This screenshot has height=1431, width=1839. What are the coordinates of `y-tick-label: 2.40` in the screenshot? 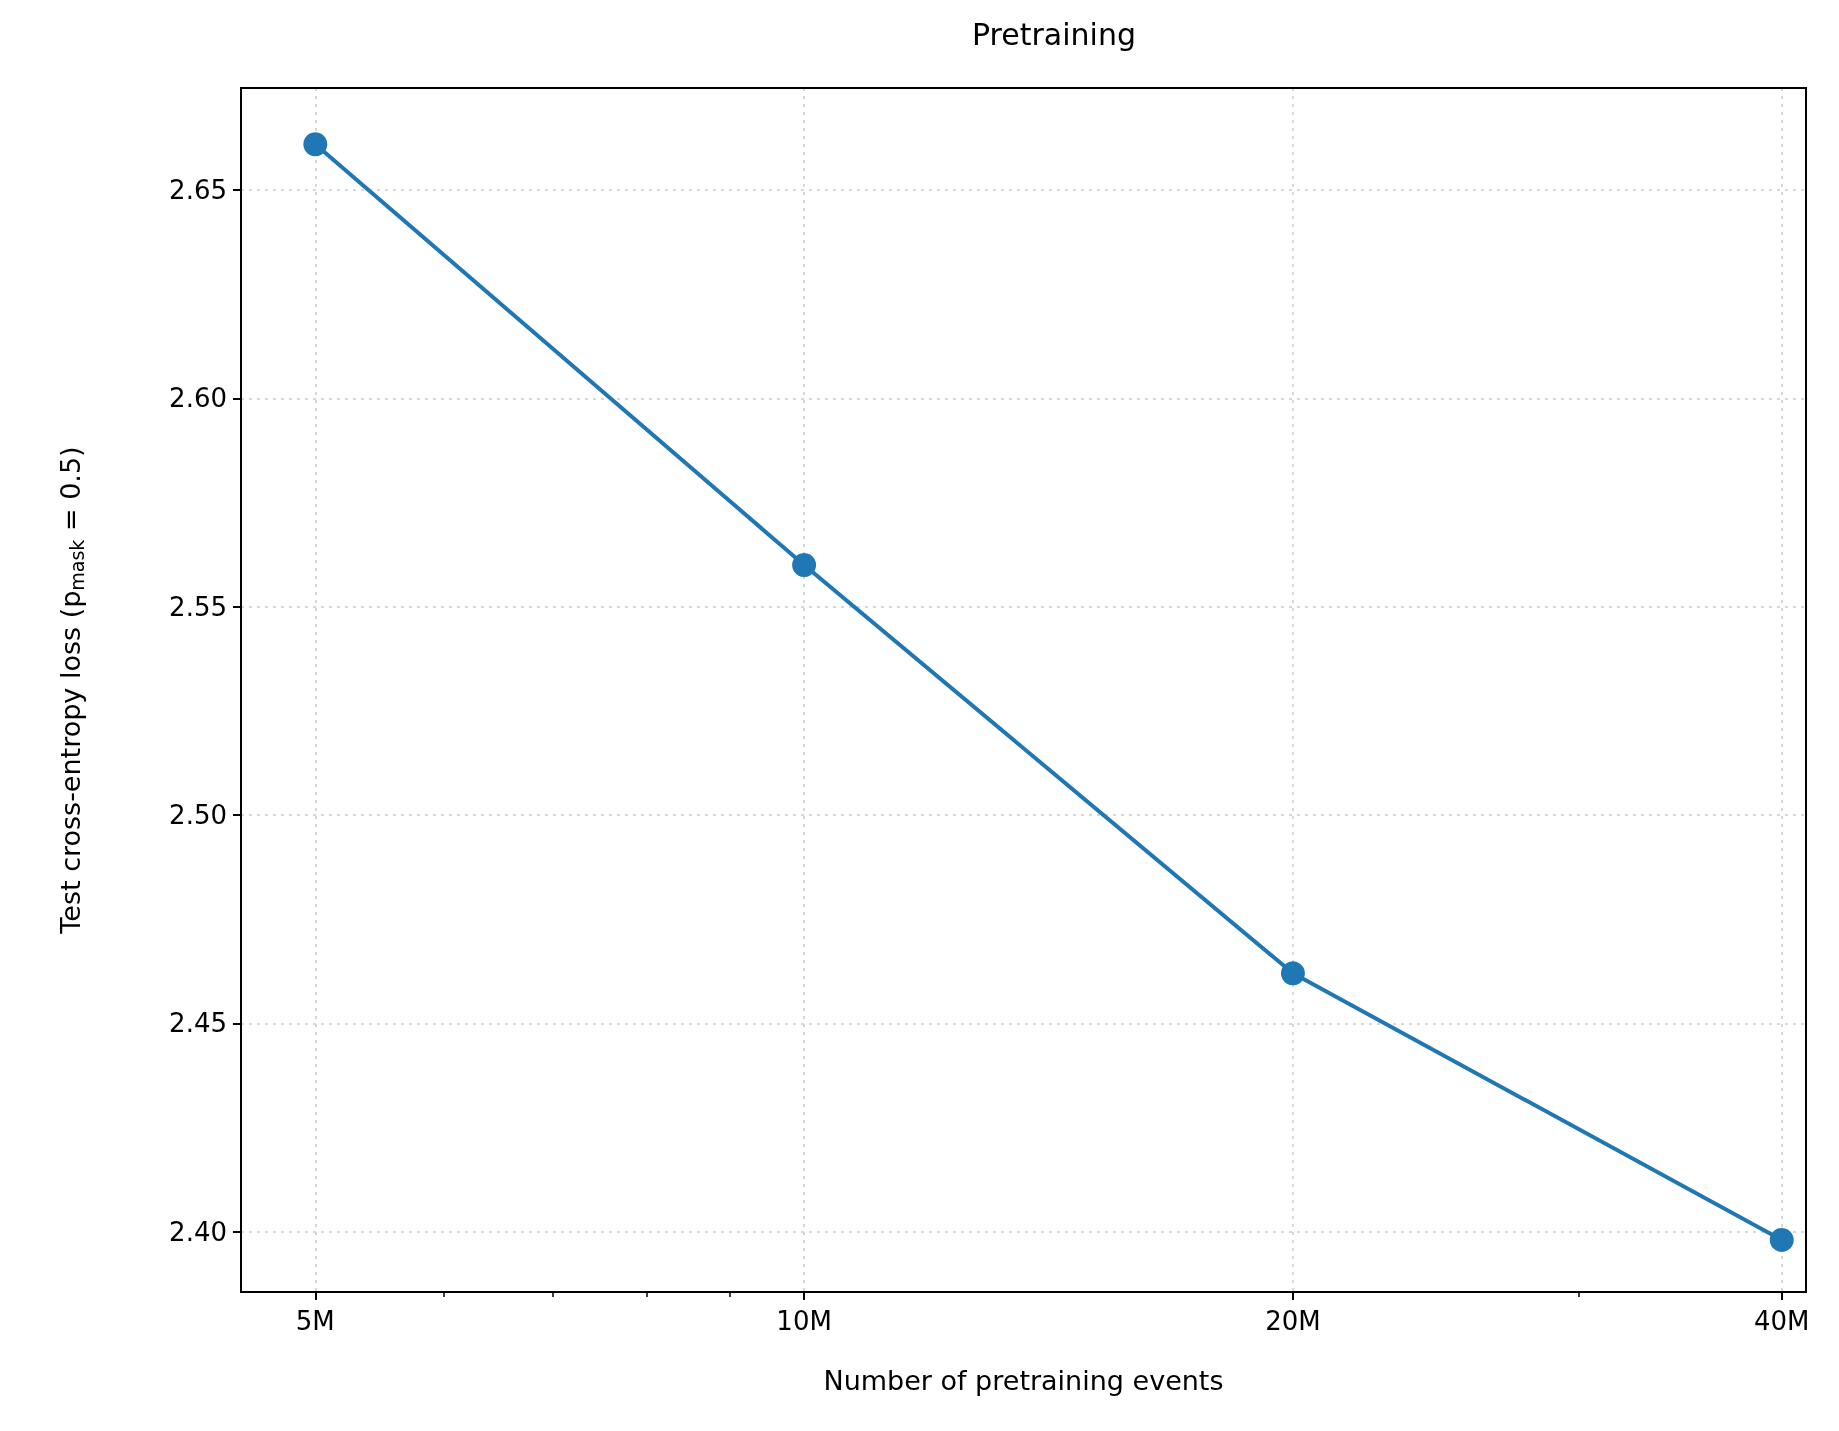 It's located at (198, 1231).